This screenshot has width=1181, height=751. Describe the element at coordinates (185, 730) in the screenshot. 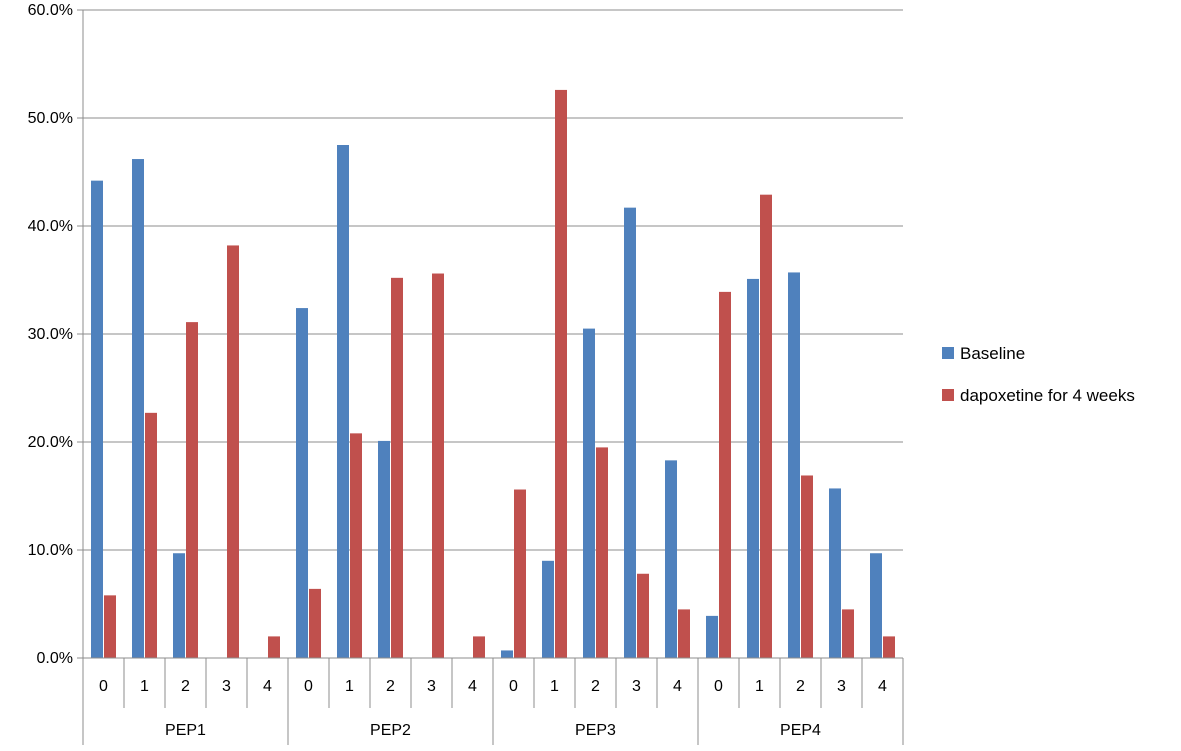

I see `group-label: PEP1` at that location.